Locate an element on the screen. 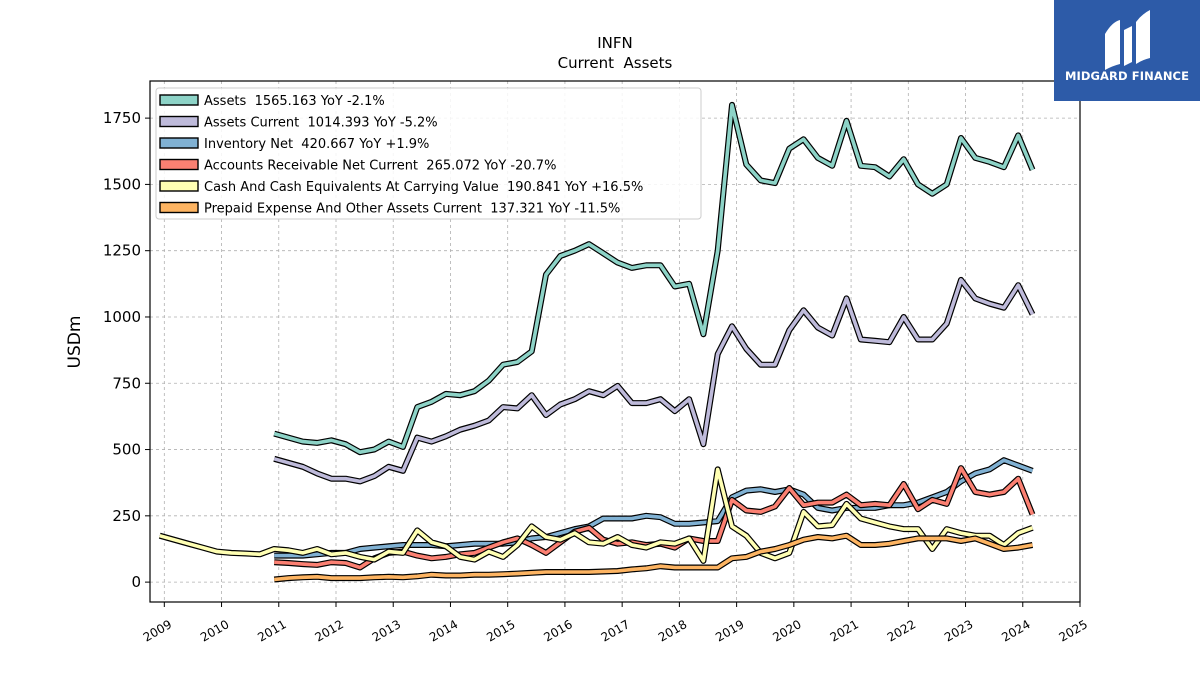 This screenshot has height=675, width=1200. legend-label: Assets 1565.163 YoY -2.1% is located at coordinates (294, 101).